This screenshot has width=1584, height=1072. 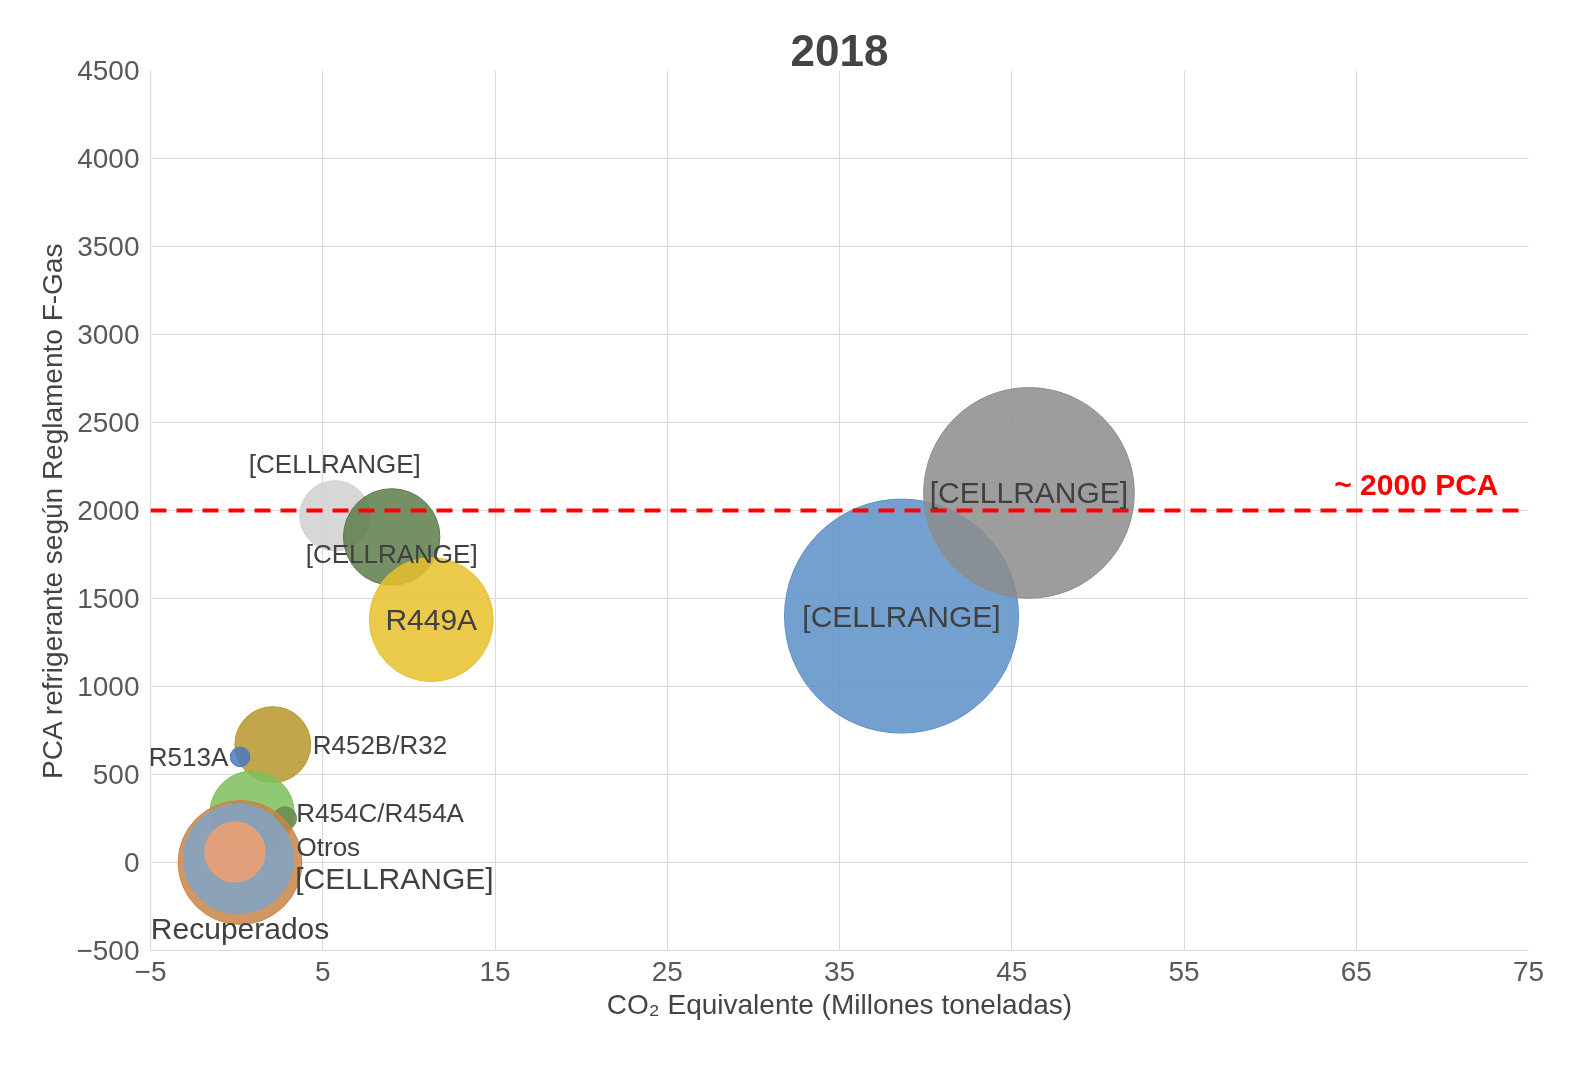 I want to click on x-tick-label: 65, so click(x=1356, y=971).